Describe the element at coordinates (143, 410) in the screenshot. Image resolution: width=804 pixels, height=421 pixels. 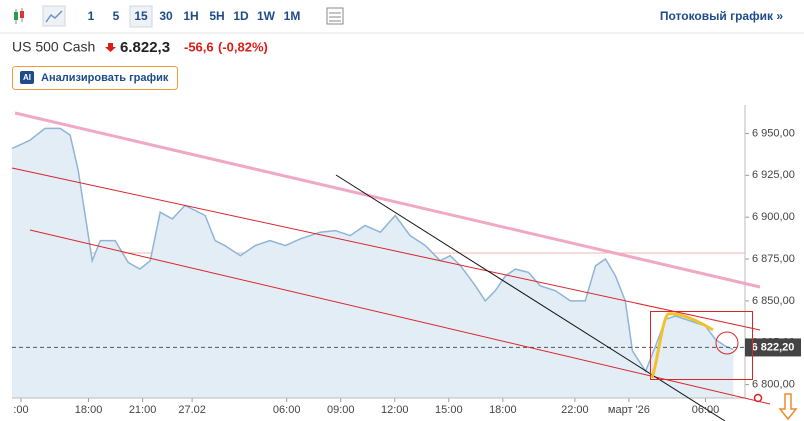
I see `x-tick-label: 21:00` at that location.